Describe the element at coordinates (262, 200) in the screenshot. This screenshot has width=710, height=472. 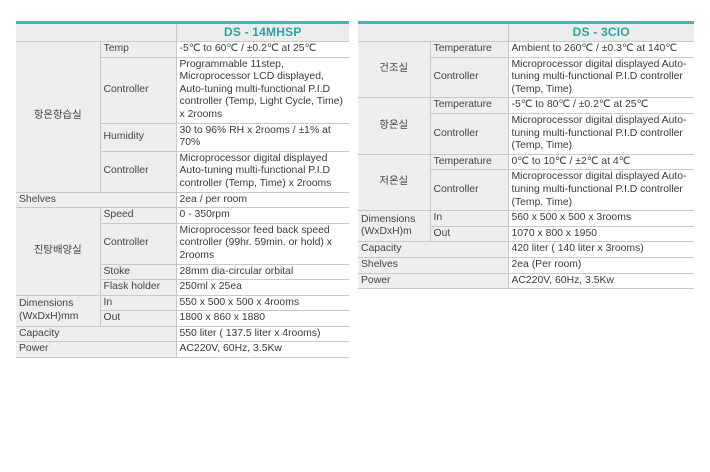
I see `row-value: 2ea / per room` at that location.